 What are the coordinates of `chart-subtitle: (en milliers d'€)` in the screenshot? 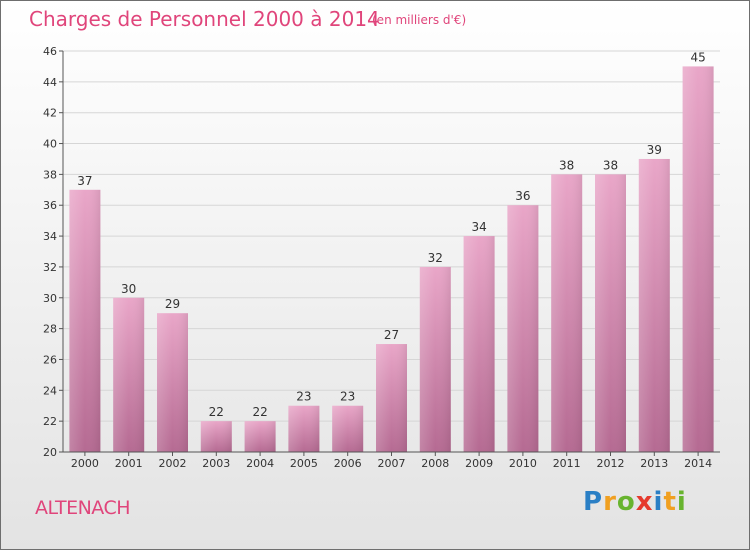 It's located at (419, 20).